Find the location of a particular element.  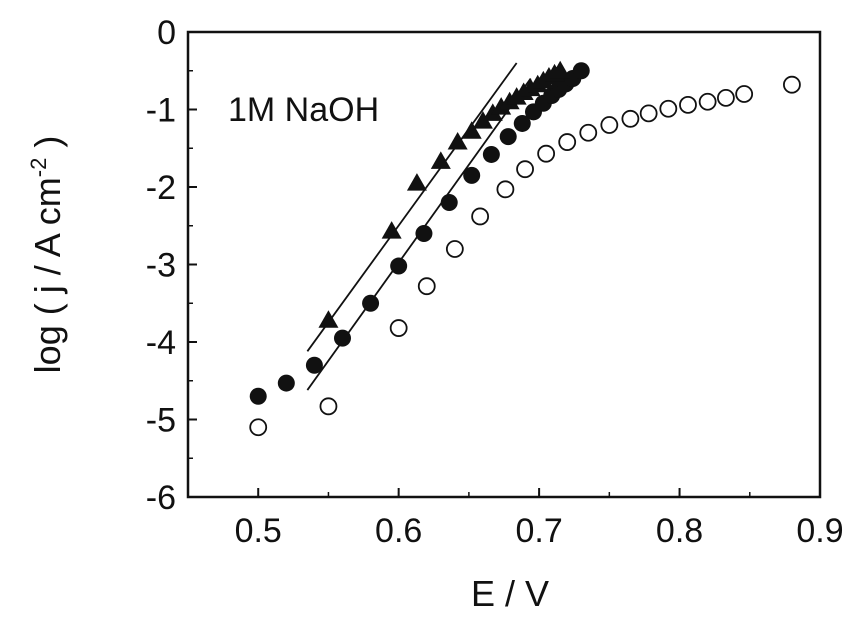

y-tick-label: -4 is located at coordinates (161, 343).